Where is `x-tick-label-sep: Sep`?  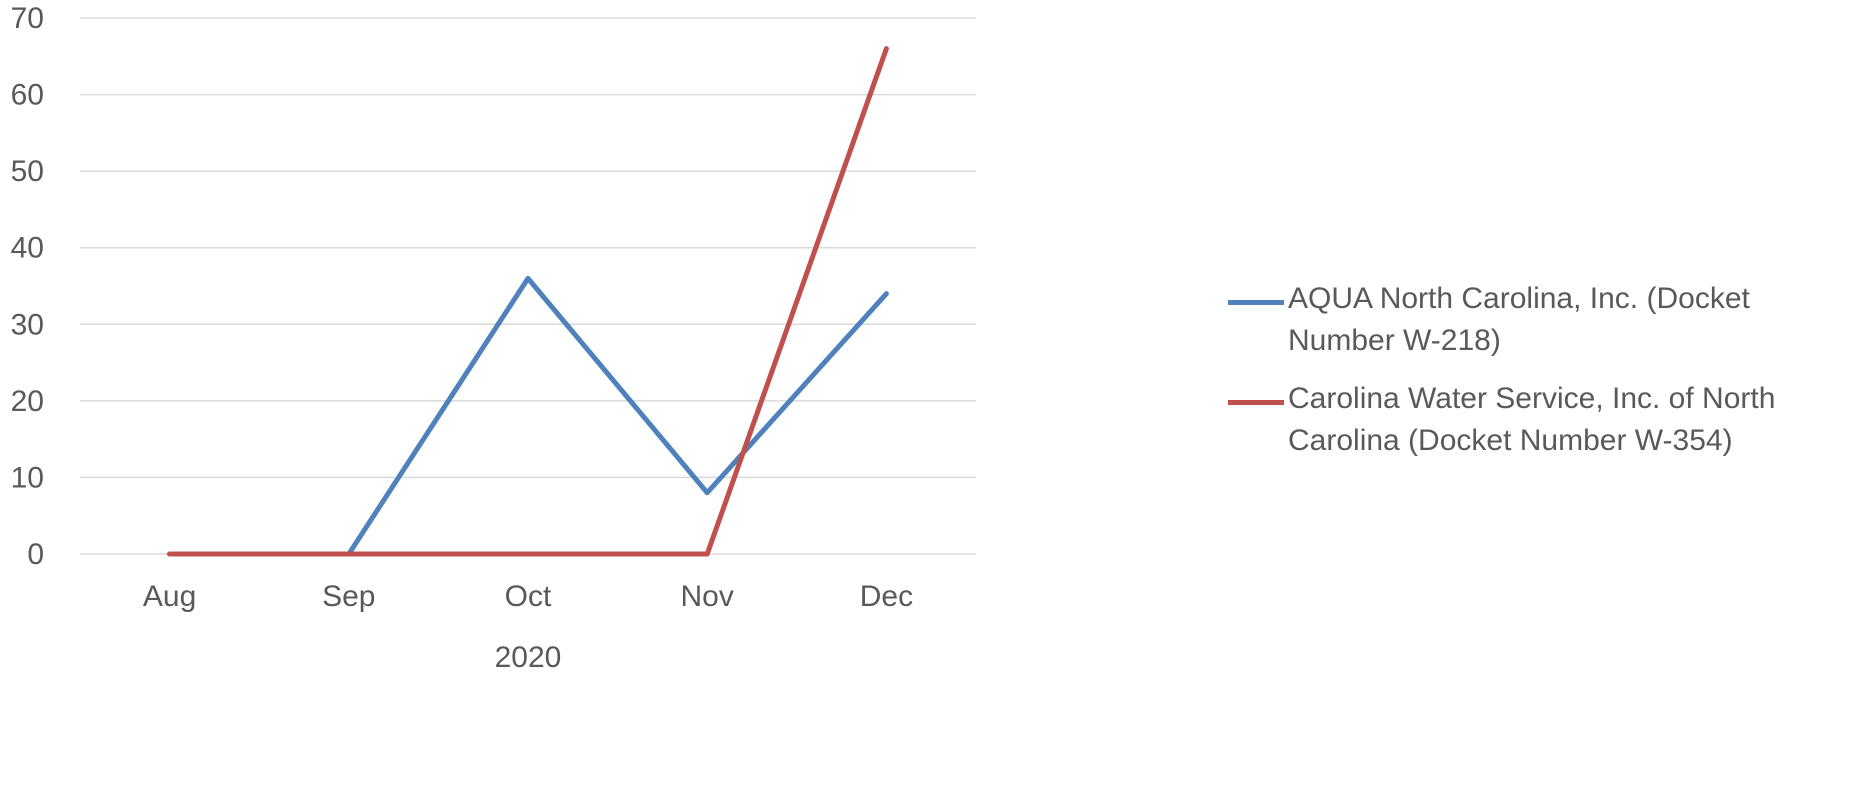
x-tick-label-sep: Sep is located at coordinates (348, 596).